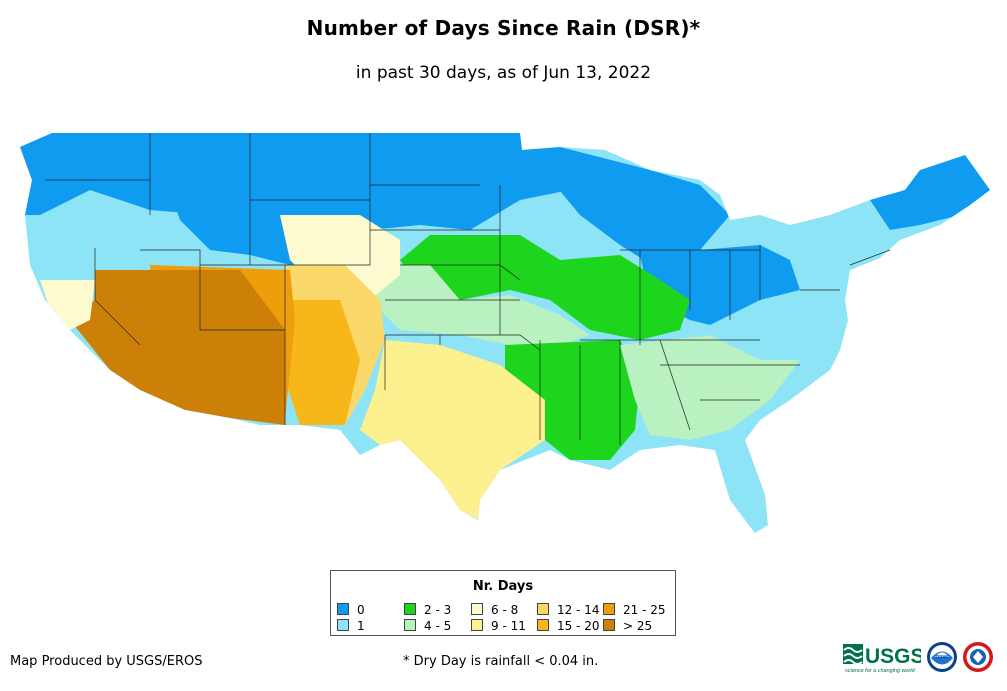  What do you see at coordinates (503, 73) in the screenshot?
I see `map-subtitle: in past 30 days, as of Jun 13, 2022` at bounding box center [503, 73].